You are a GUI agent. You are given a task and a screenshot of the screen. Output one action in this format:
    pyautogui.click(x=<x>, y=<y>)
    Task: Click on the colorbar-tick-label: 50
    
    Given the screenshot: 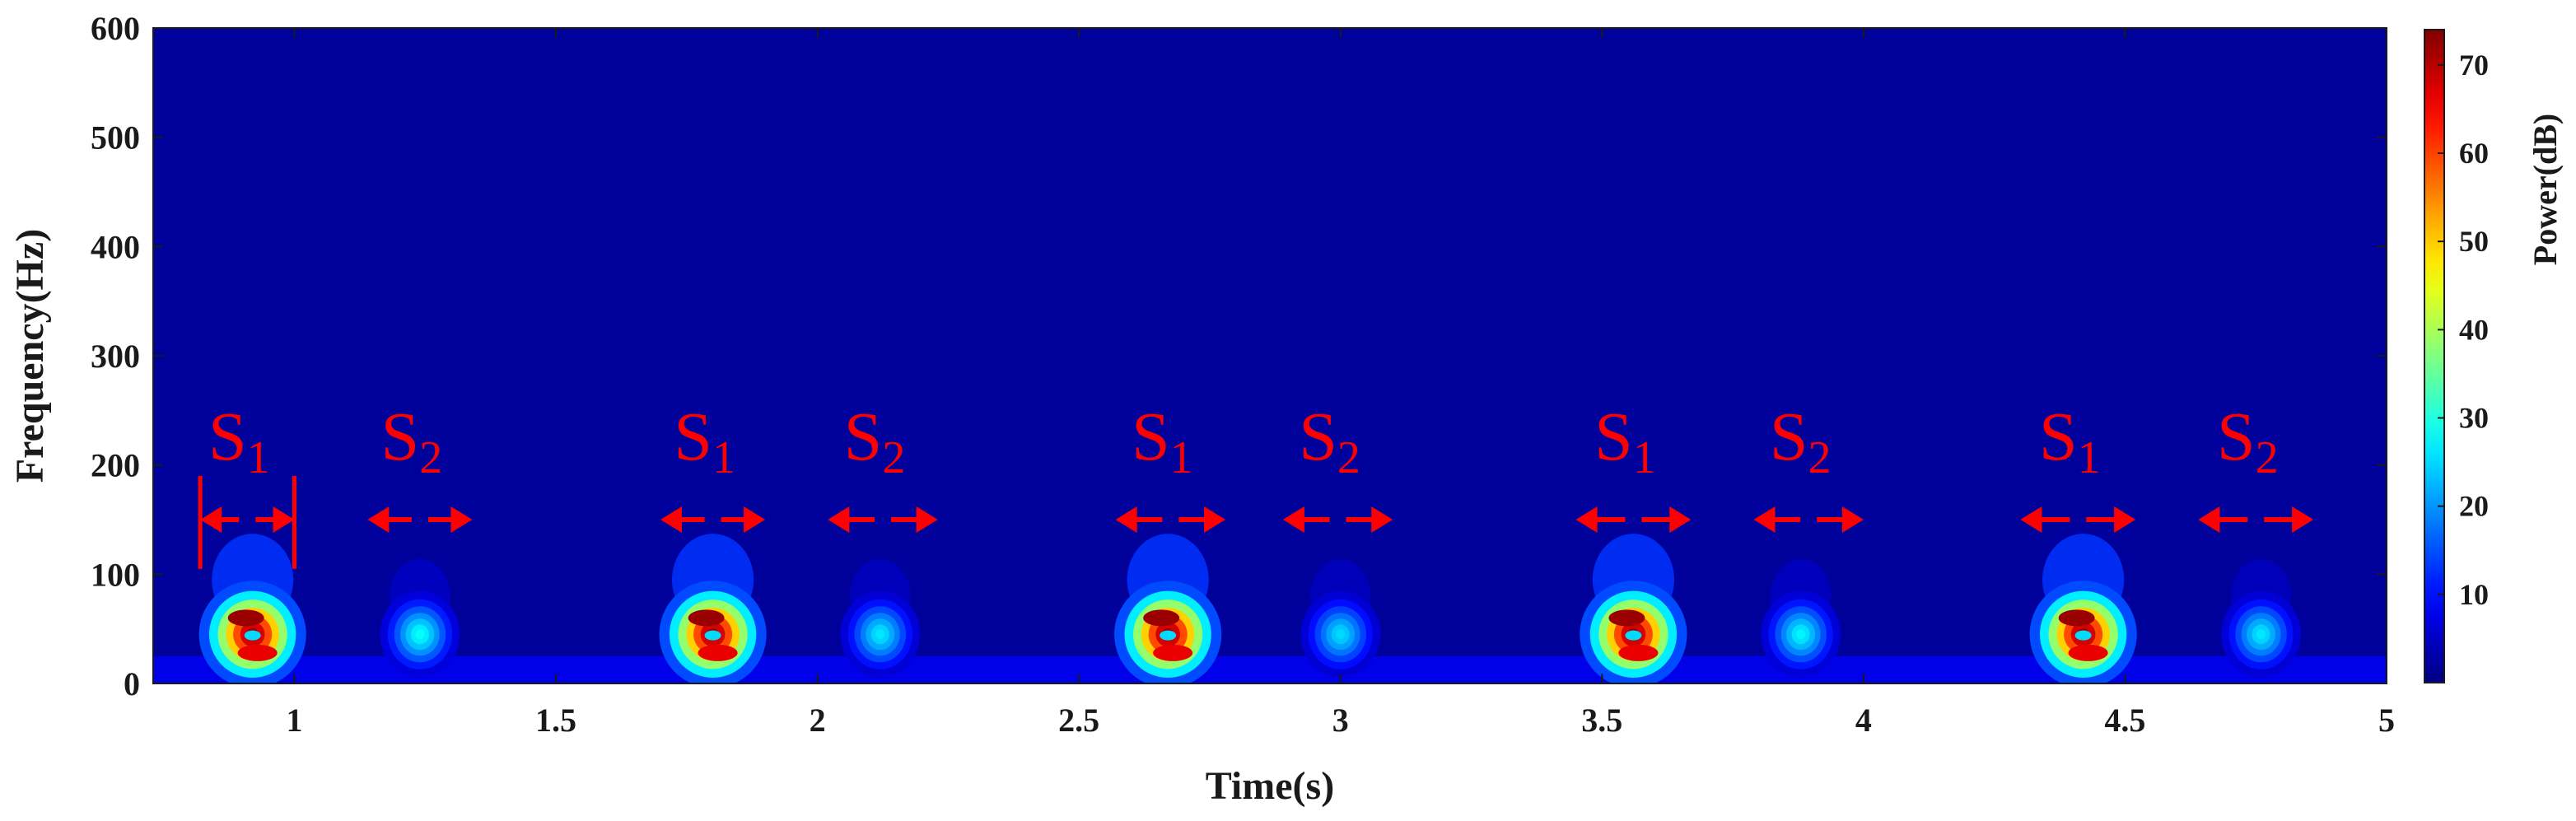 What is the action you would take?
    pyautogui.click(x=2474, y=241)
    